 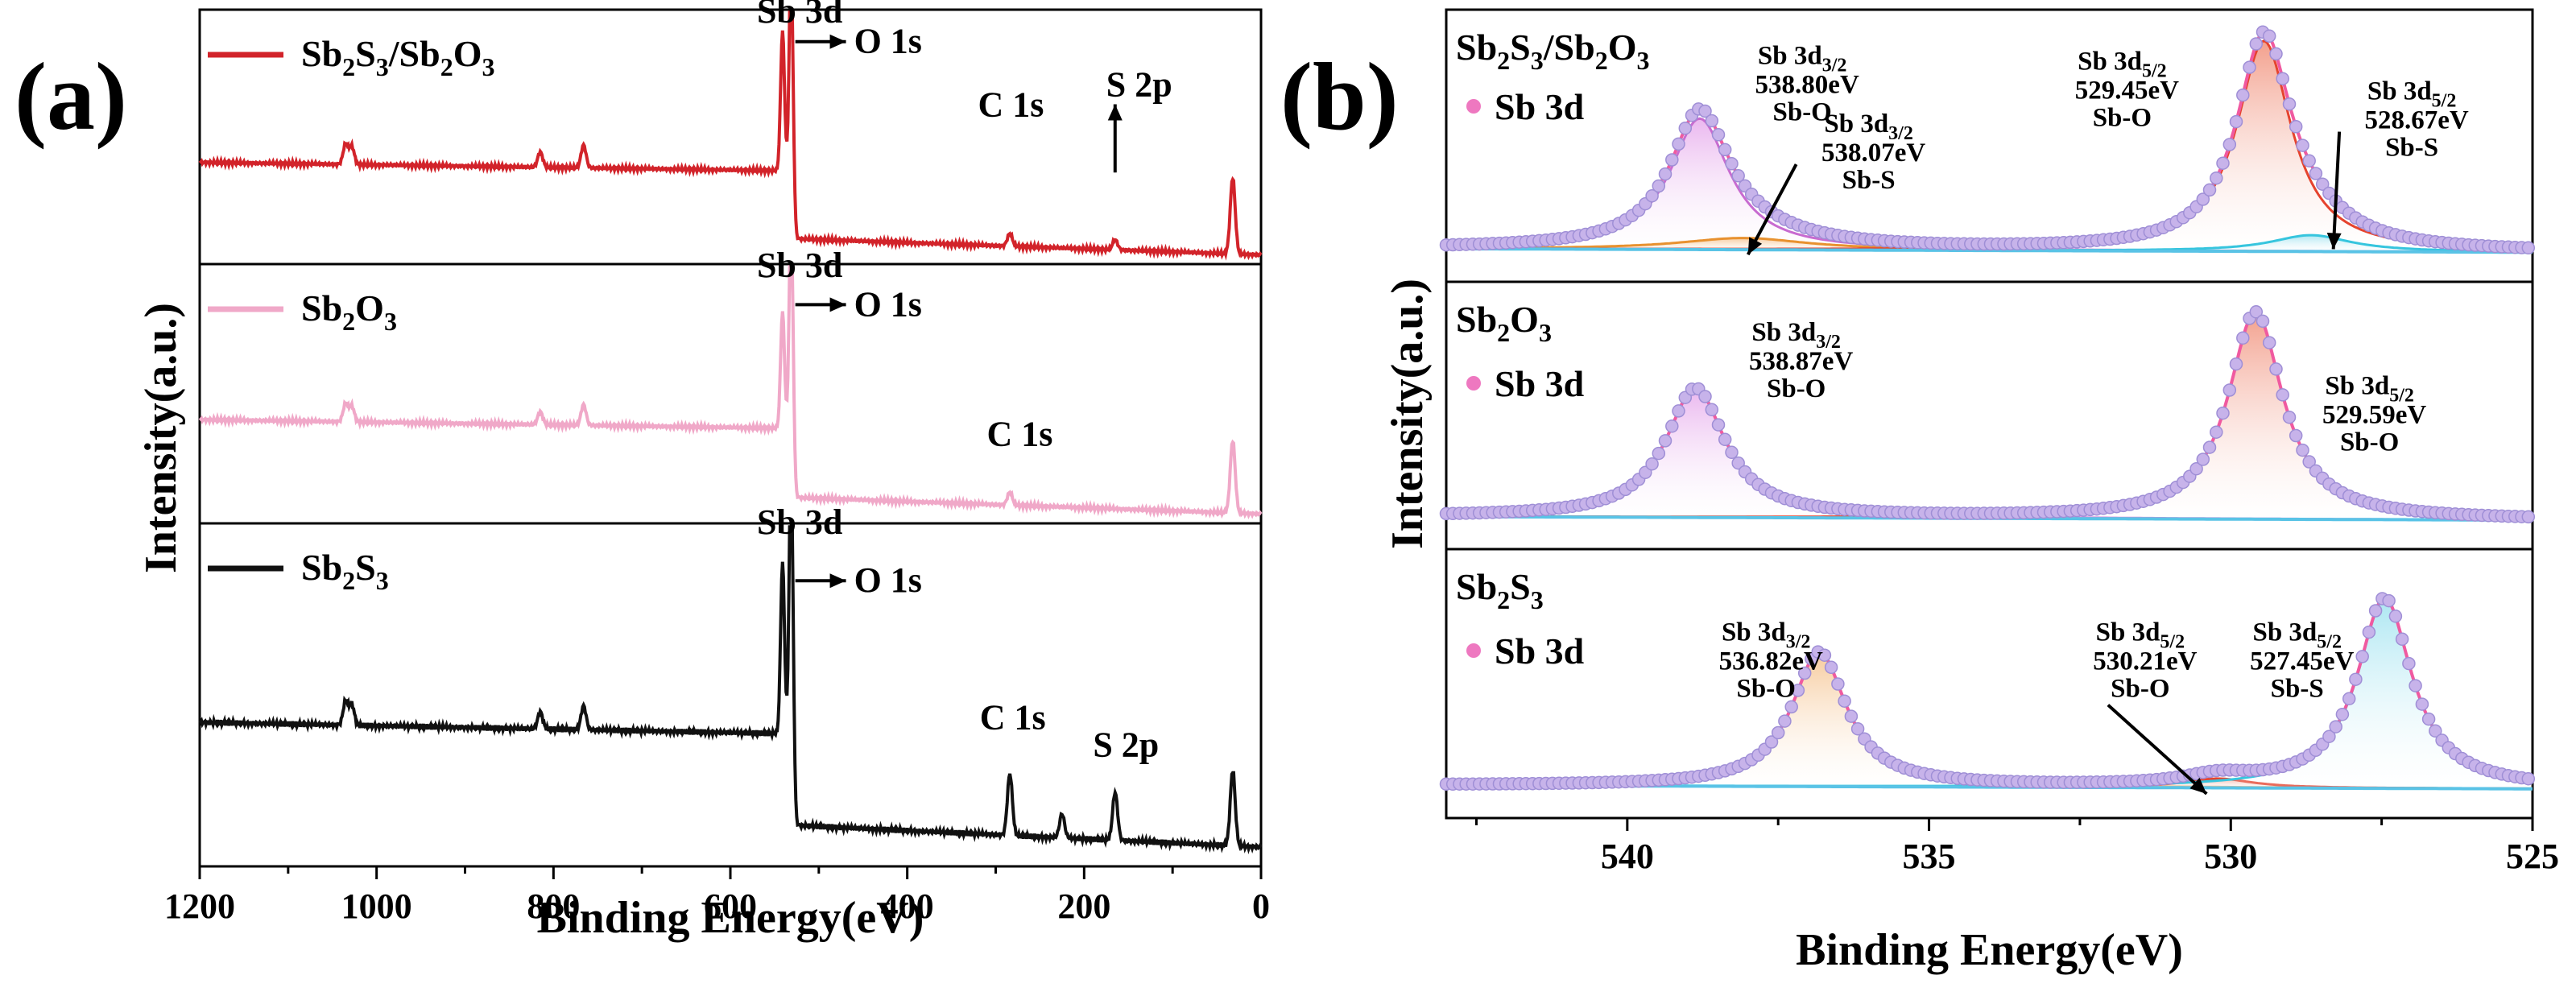 I want to click on peak-label-2-3: S 2p, so click(x=1126, y=745).